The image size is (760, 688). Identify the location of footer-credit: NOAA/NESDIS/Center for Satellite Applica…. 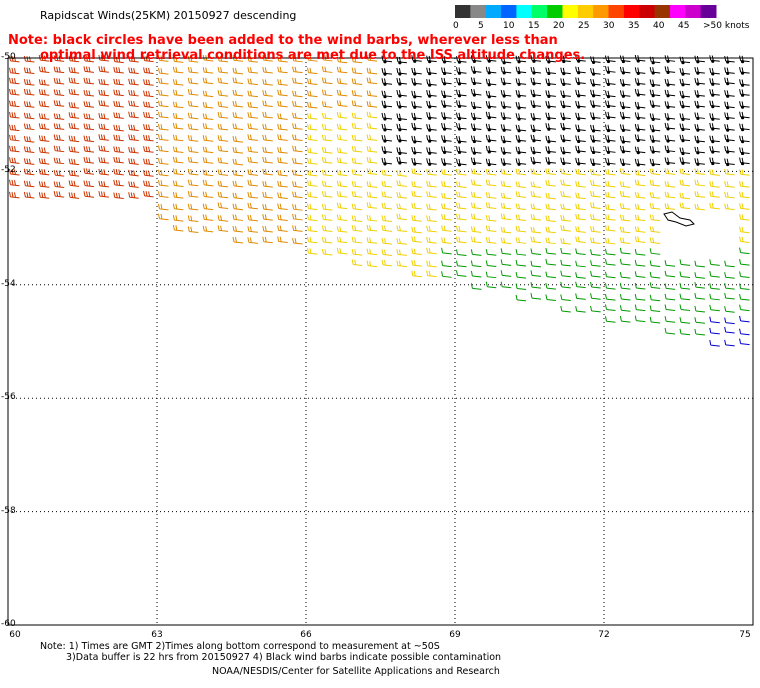
(356, 671).